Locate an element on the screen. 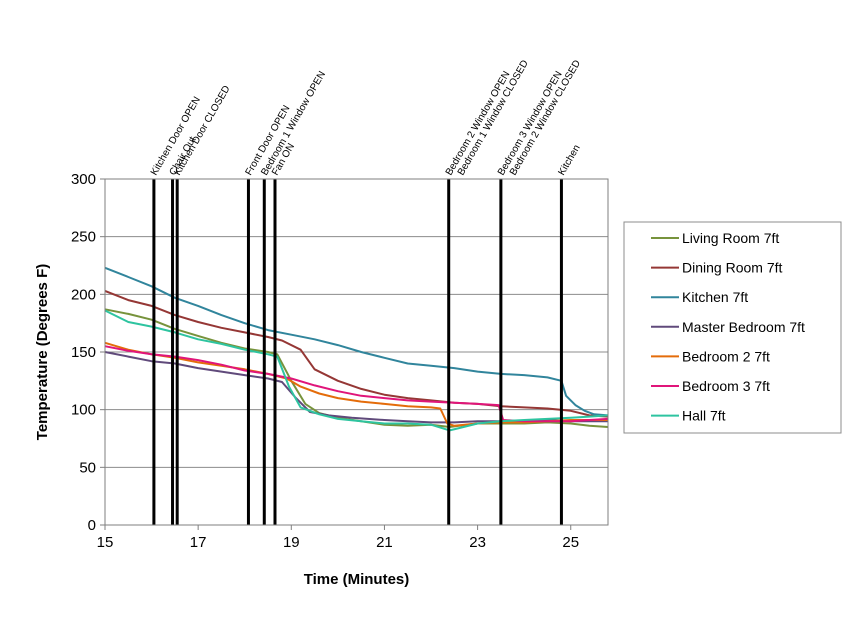 Image resolution: width=849 pixels, height=621 pixels. y-tick-label: 150 is located at coordinates (83, 352).